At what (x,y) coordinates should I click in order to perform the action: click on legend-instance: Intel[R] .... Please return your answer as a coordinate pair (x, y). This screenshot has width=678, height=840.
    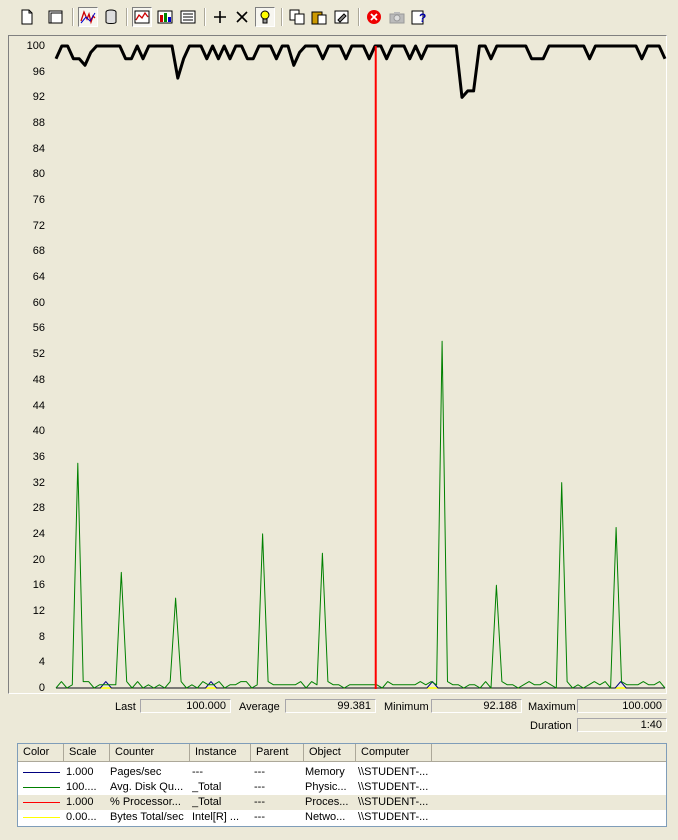
    Looking at the image, I should click on (216, 817).